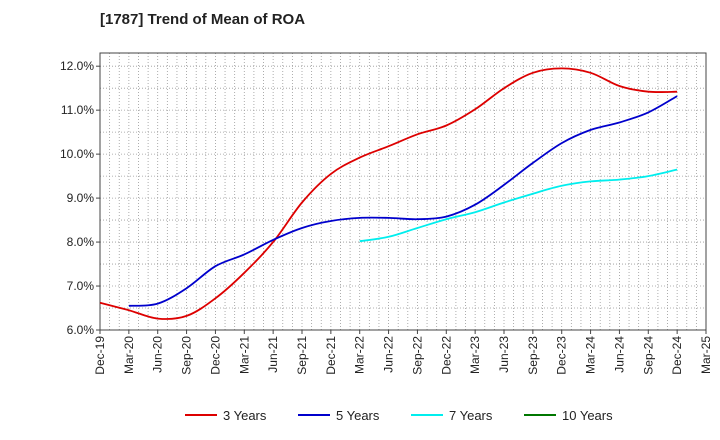 This screenshot has width=720, height=440. What do you see at coordinates (591, 355) in the screenshot?
I see `x-tick-label: Mar-24` at bounding box center [591, 355].